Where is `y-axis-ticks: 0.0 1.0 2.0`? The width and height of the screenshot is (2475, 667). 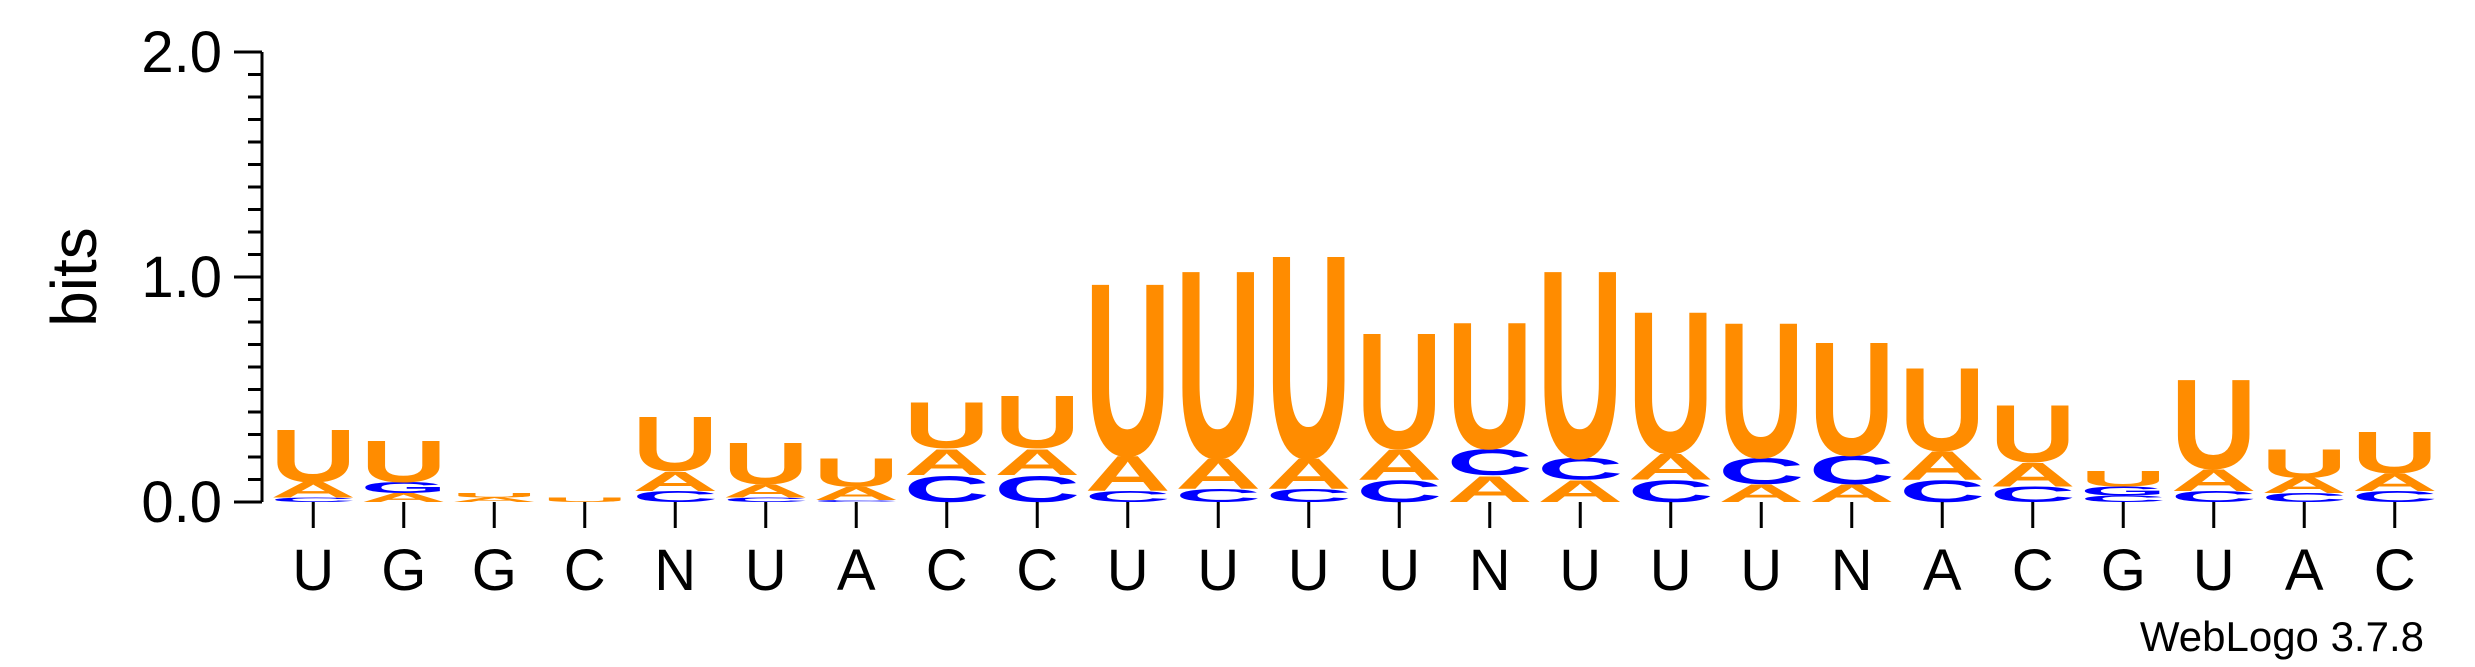
y-axis-ticks: 0.0 1.0 2.0 is located at coordinates (201, 277).